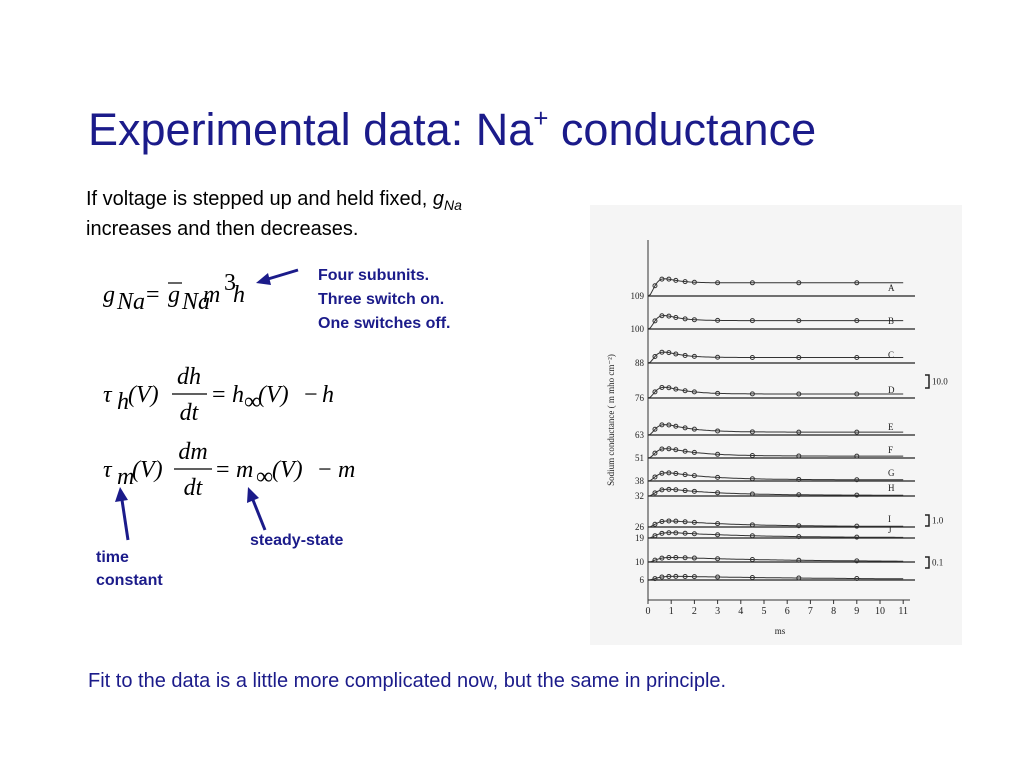  What do you see at coordinates (239, 295) in the screenshot?
I see `eq-token: h` at bounding box center [239, 295].